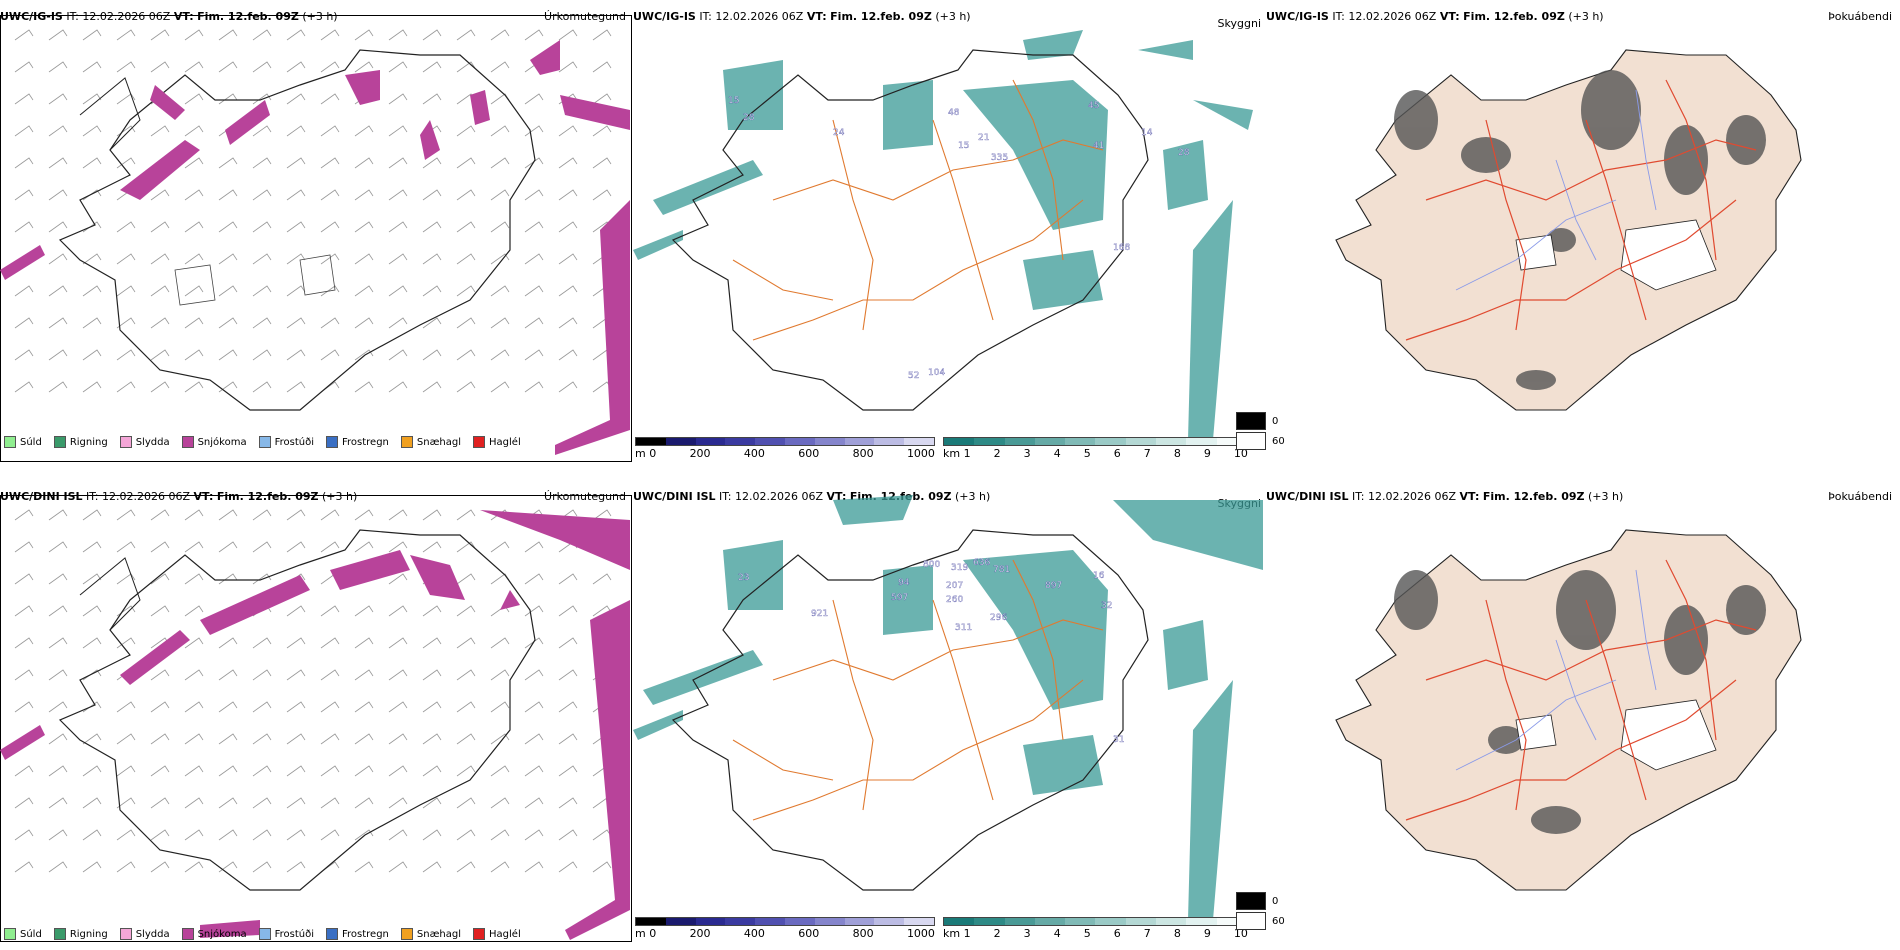 This screenshot has width=1900, height=950. I want to click on vis-value-label: 23, so click(743, 578).